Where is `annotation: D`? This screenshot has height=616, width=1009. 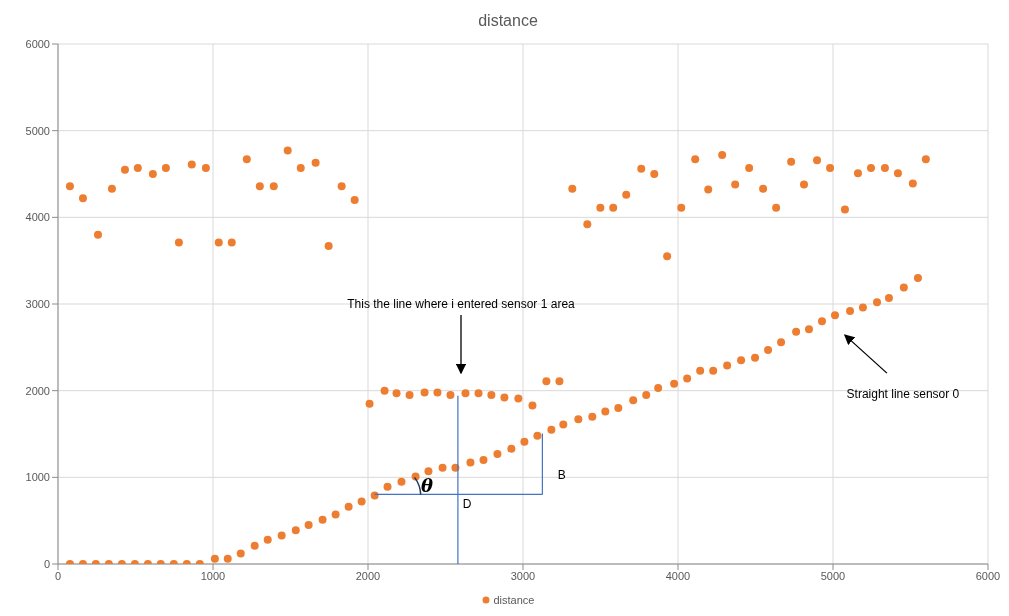
annotation: D is located at coordinates (467, 504).